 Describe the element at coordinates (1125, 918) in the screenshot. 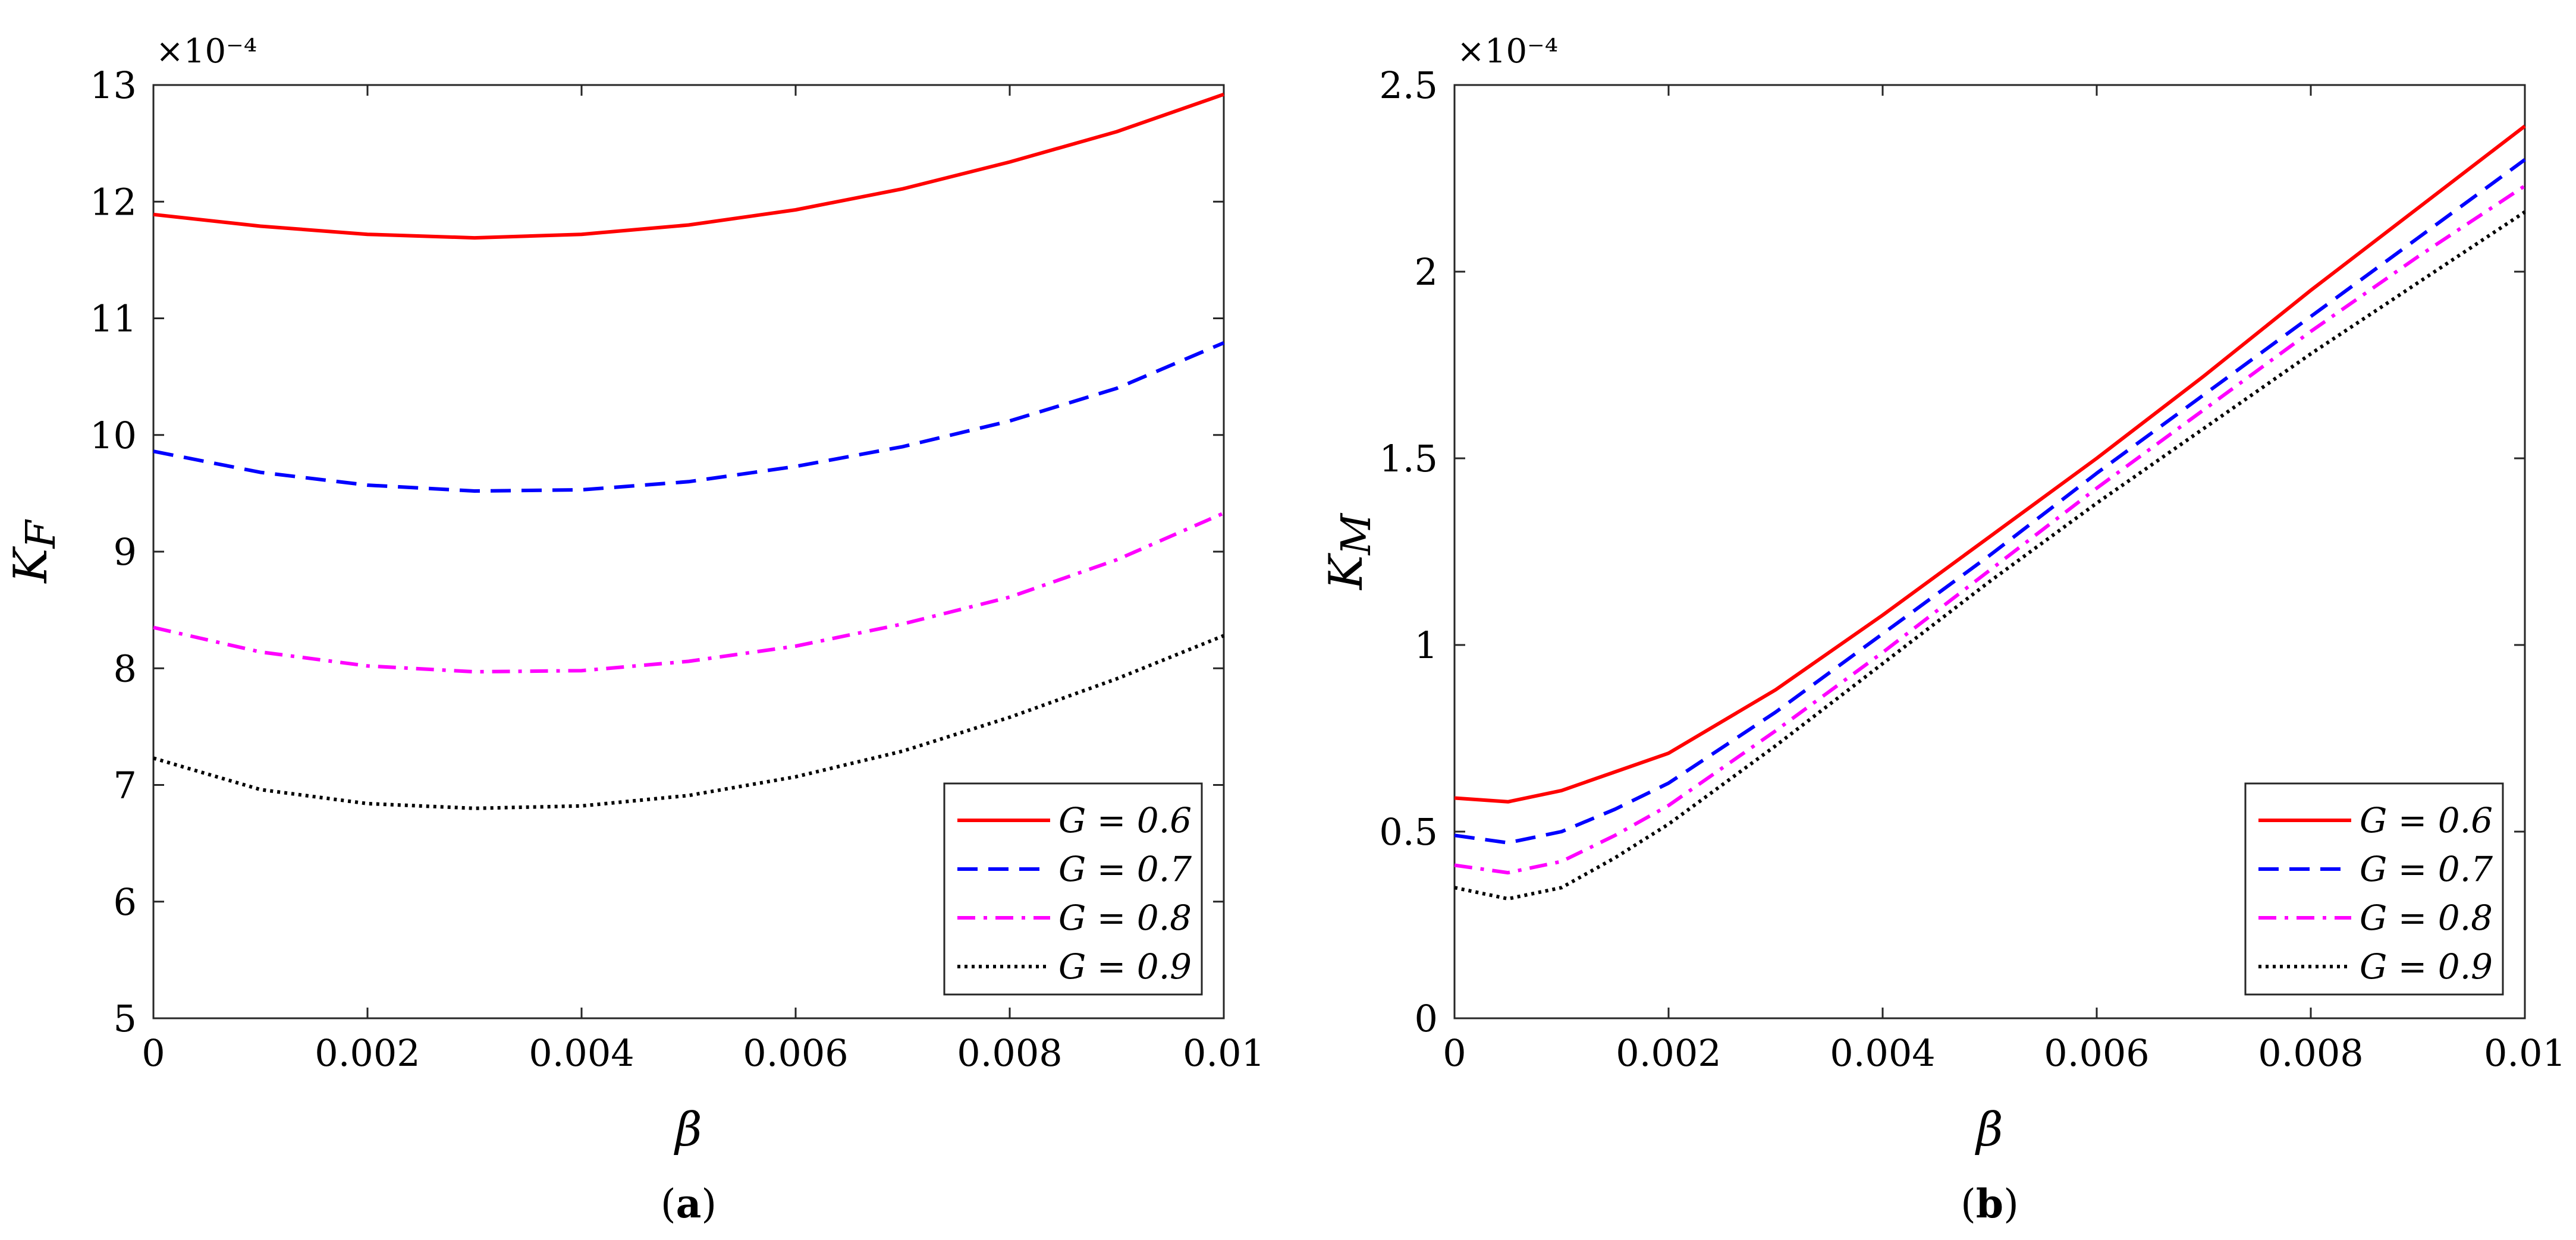

I see `panel-a-legend-label: G = 0.8` at that location.